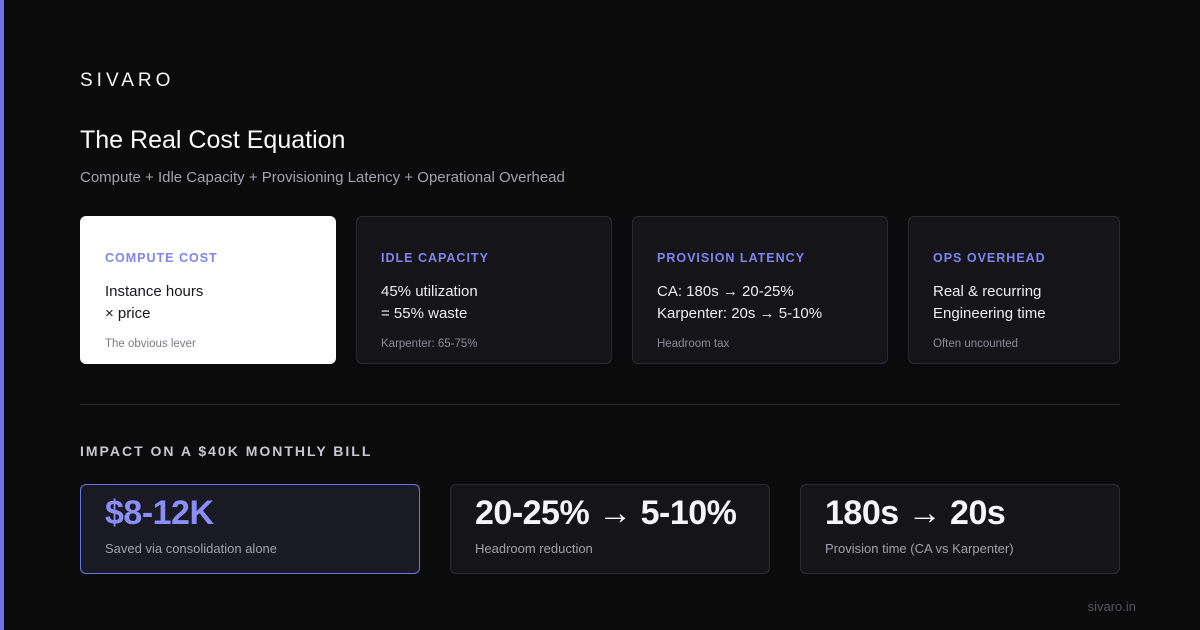 This screenshot has height=630, width=1200. I want to click on footer-domain: sivaro.in, so click(1111, 606).